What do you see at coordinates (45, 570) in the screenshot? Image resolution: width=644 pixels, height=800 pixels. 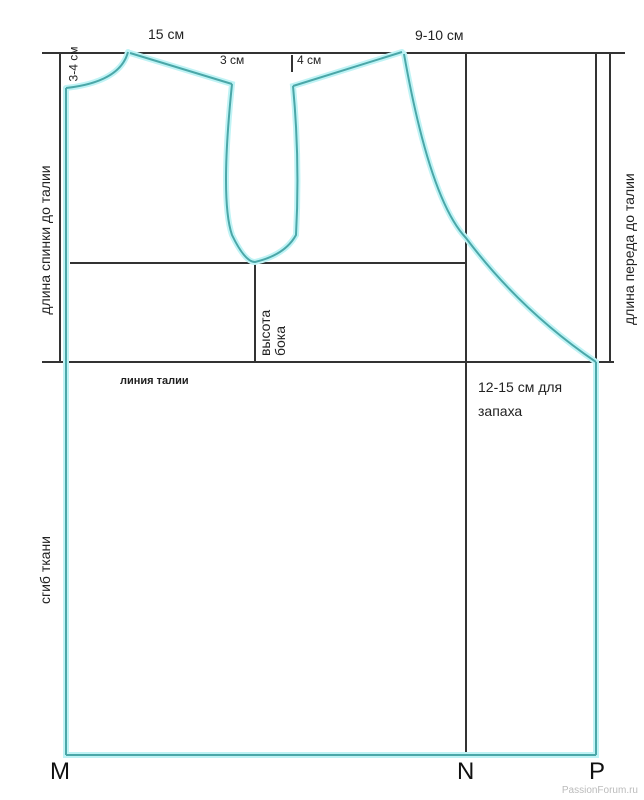 I see `fabric-fold-label: сгиб ткани` at bounding box center [45, 570].